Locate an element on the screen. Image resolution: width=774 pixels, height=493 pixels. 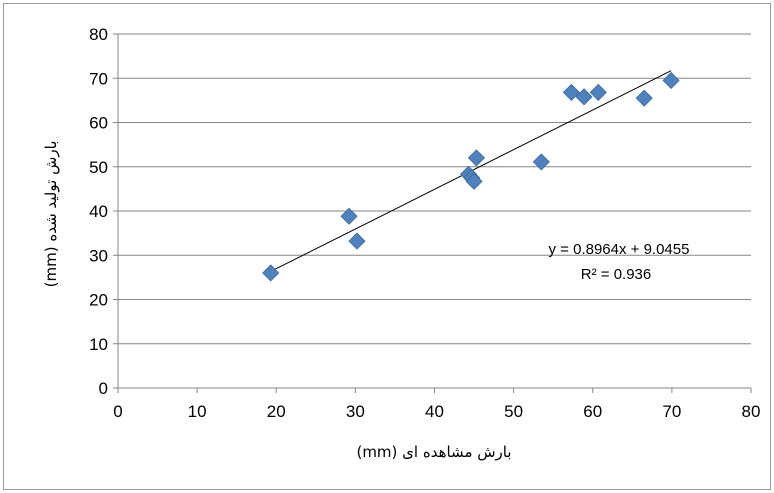
y-tick-label: 10 is located at coordinates (98, 344).